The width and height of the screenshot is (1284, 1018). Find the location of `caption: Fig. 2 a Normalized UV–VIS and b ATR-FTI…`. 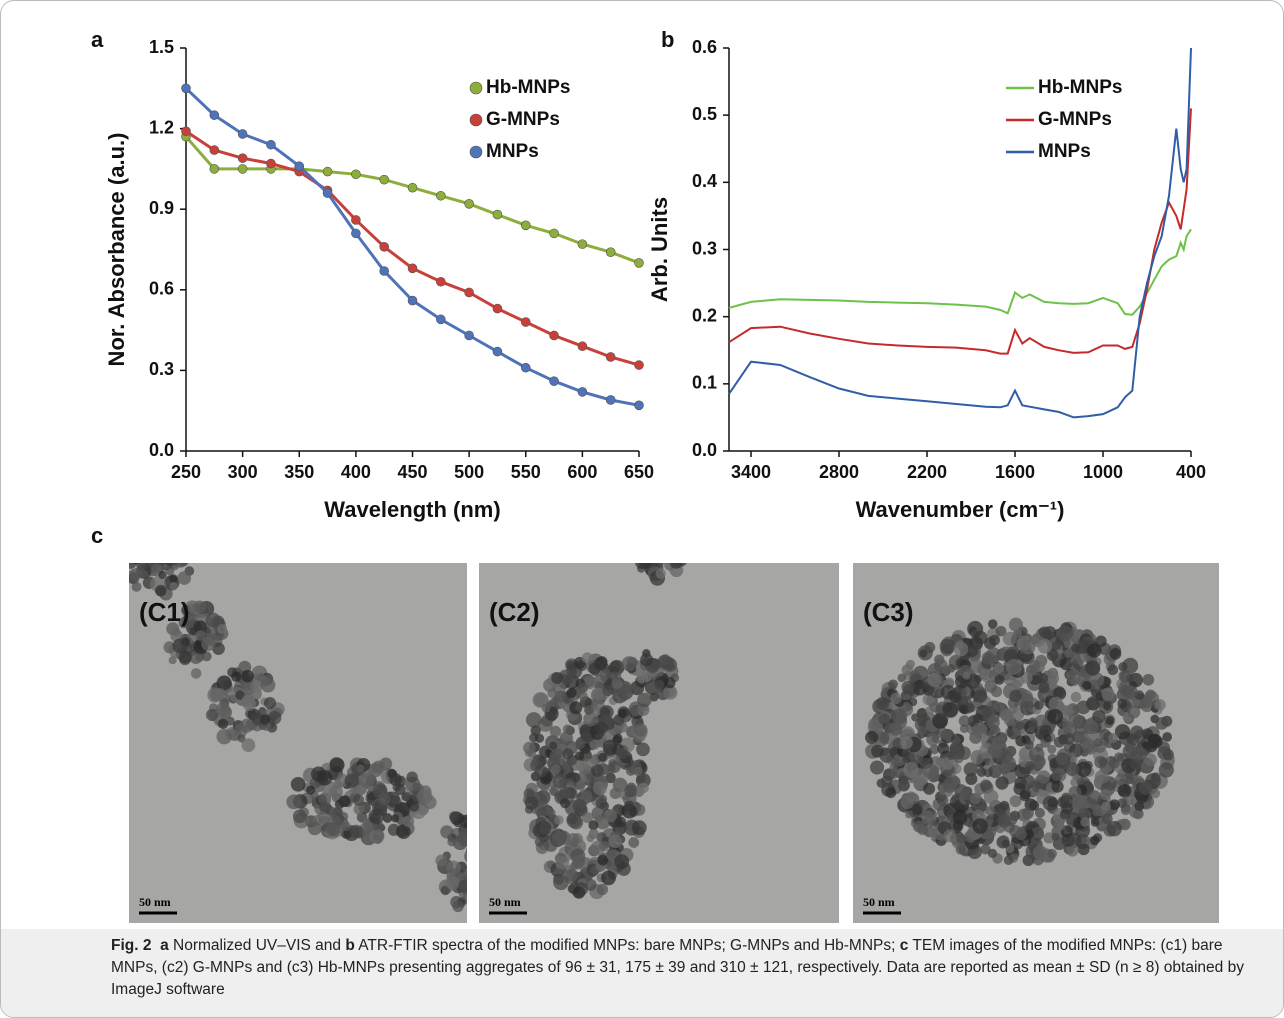

caption: Fig. 2 a Normalized UV–VIS and b ATR-FTI… is located at coordinates (642, 973).